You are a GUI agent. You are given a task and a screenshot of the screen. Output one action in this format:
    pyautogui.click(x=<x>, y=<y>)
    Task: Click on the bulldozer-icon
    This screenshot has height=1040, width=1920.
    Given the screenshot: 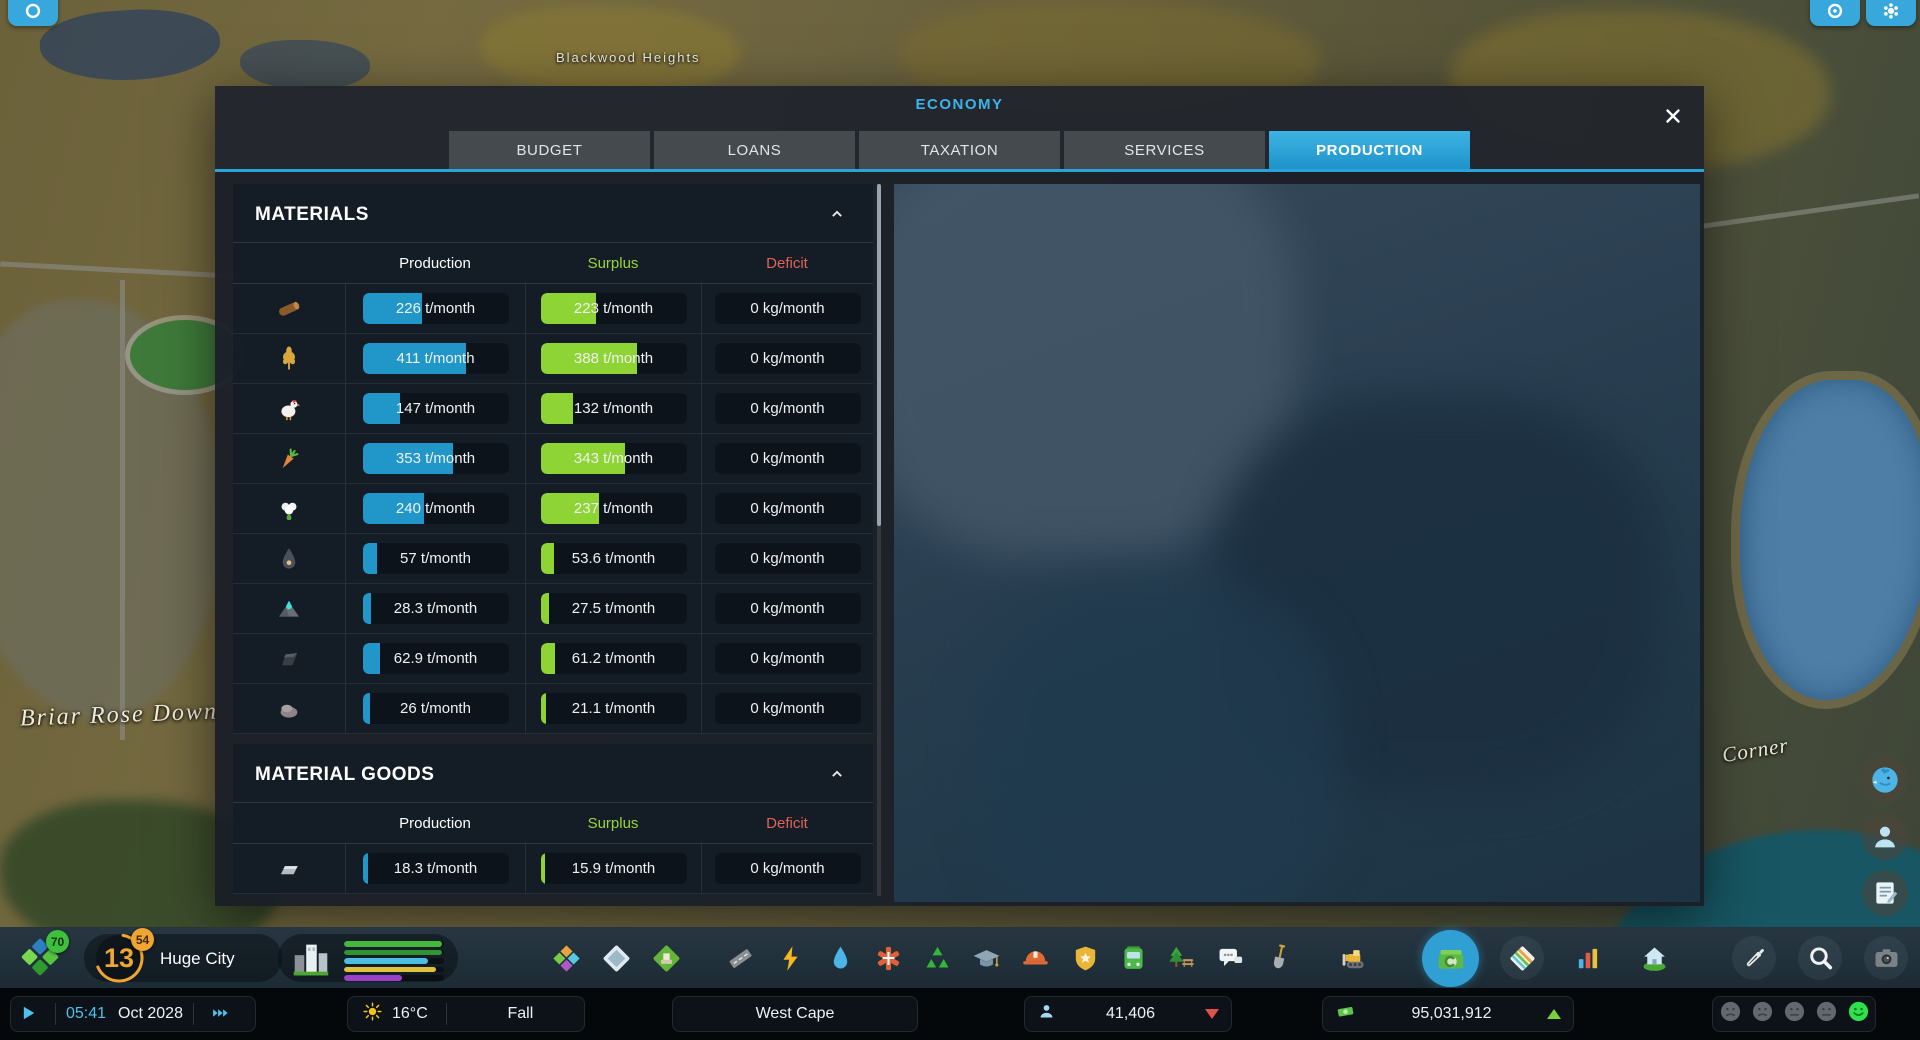 What is the action you would take?
    pyautogui.click(x=1354, y=958)
    